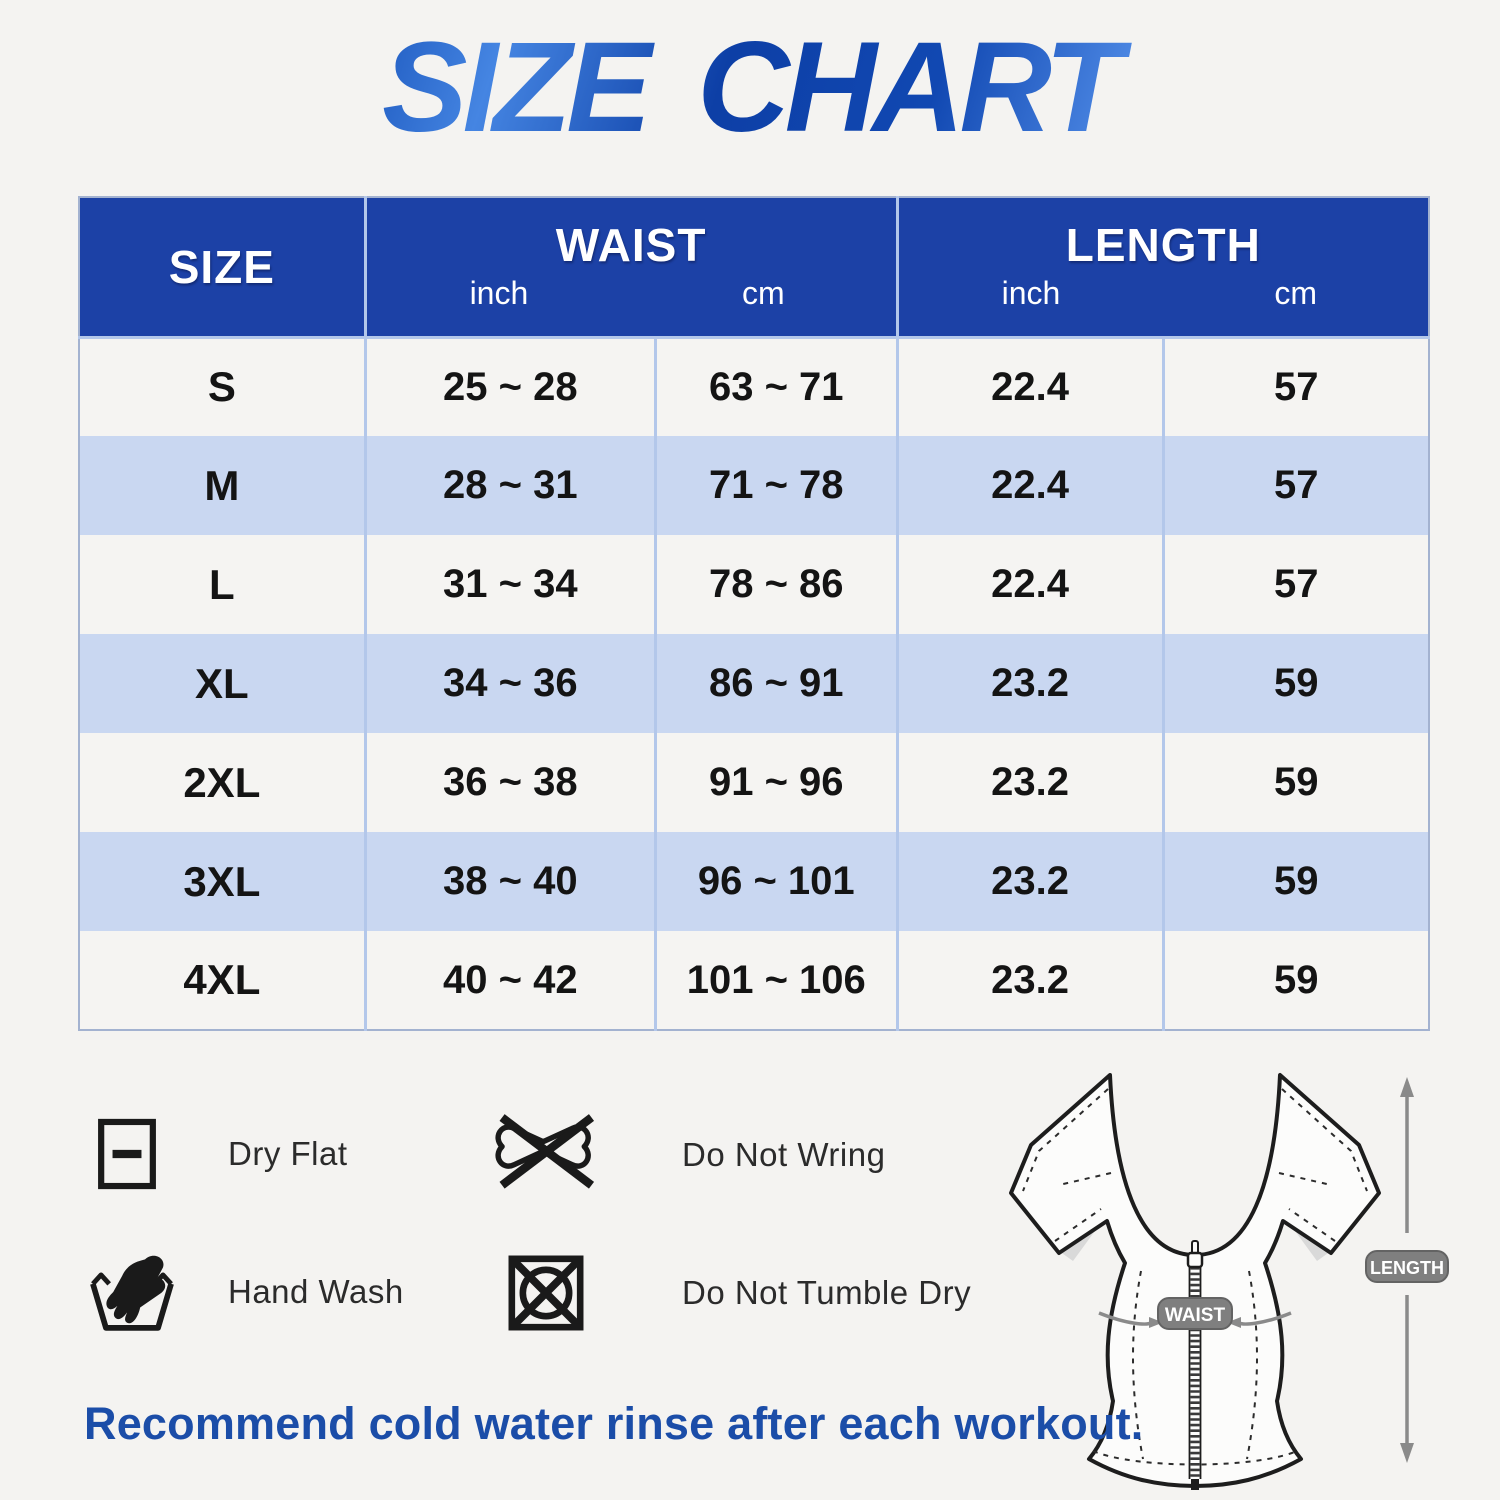 The width and height of the screenshot is (1500, 1500). What do you see at coordinates (222, 980) in the screenshot?
I see `size-cell: 4XL` at bounding box center [222, 980].